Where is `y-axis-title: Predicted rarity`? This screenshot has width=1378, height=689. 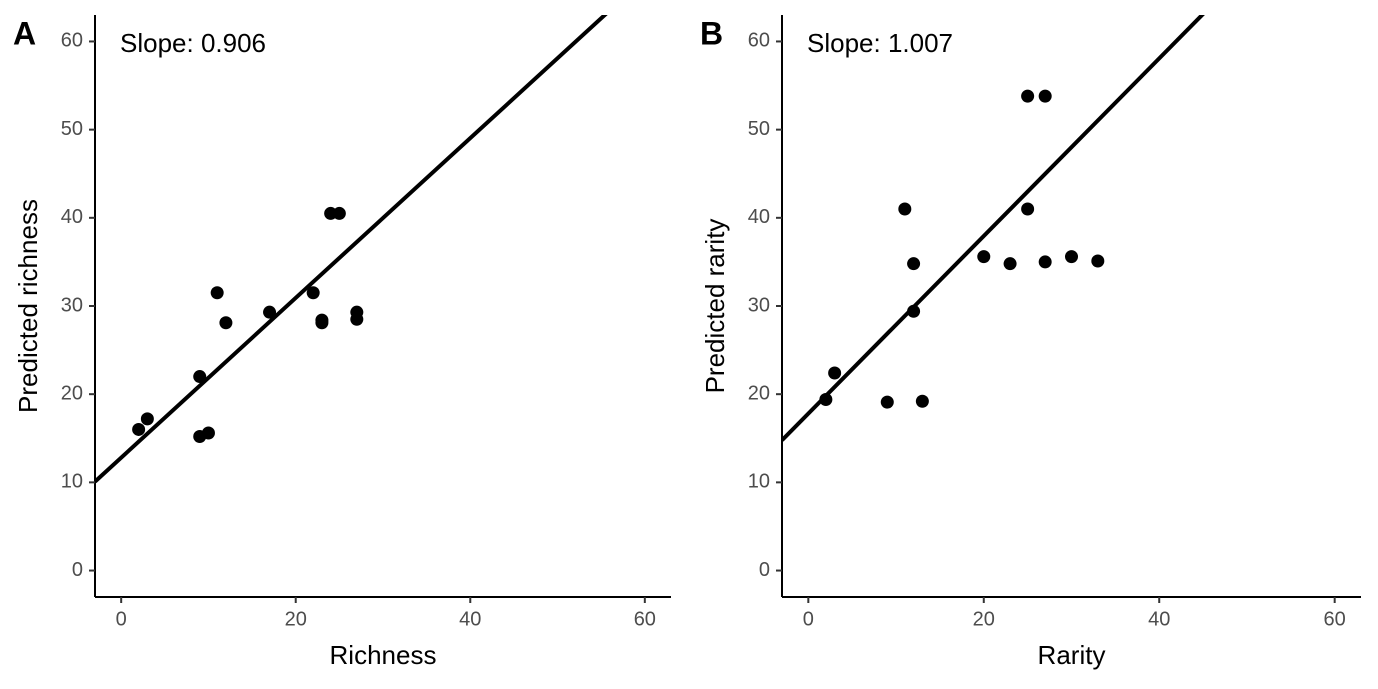
y-axis-title: Predicted rarity is located at coordinates (715, 306).